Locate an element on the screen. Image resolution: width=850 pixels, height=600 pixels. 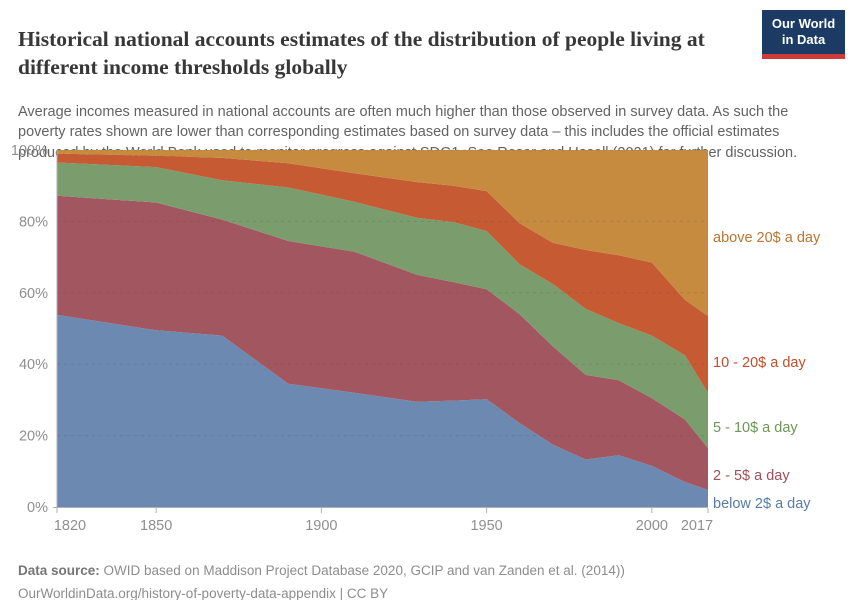
y-tick-label-0: 0% is located at coordinates (37, 508).